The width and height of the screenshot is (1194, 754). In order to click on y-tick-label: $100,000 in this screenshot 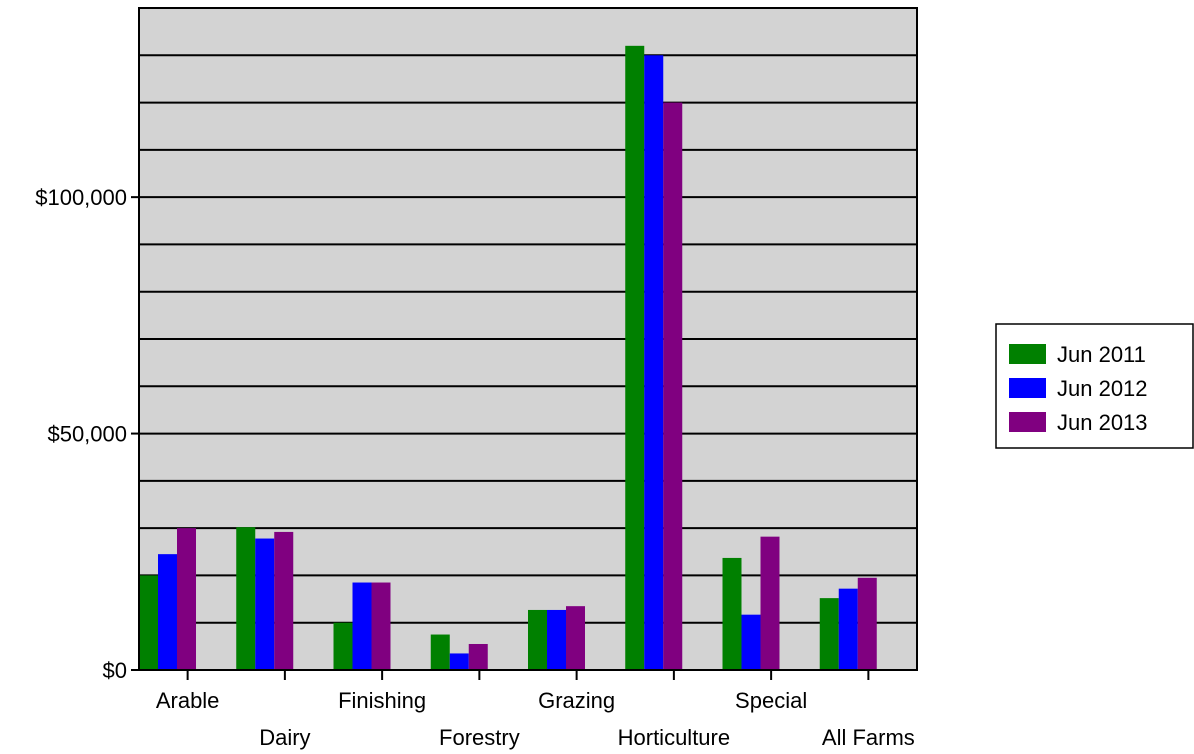, I will do `click(81, 197)`.